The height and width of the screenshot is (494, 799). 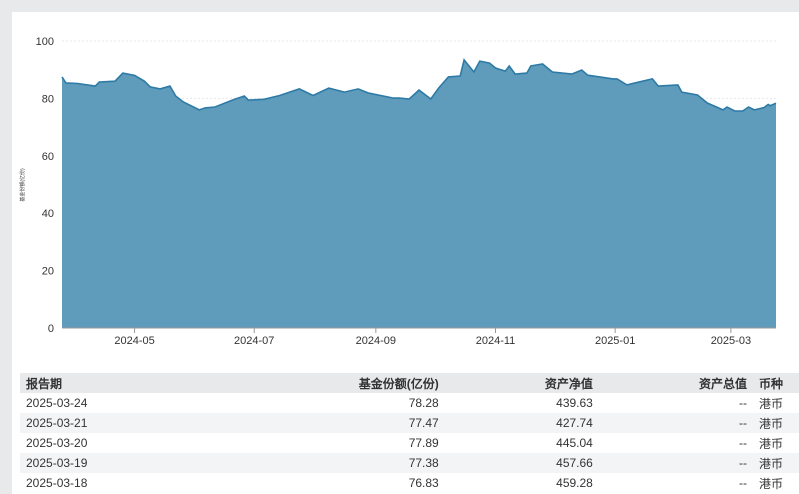 What do you see at coordinates (496, 341) in the screenshot?
I see `x-tick-label: 2024-11` at bounding box center [496, 341].